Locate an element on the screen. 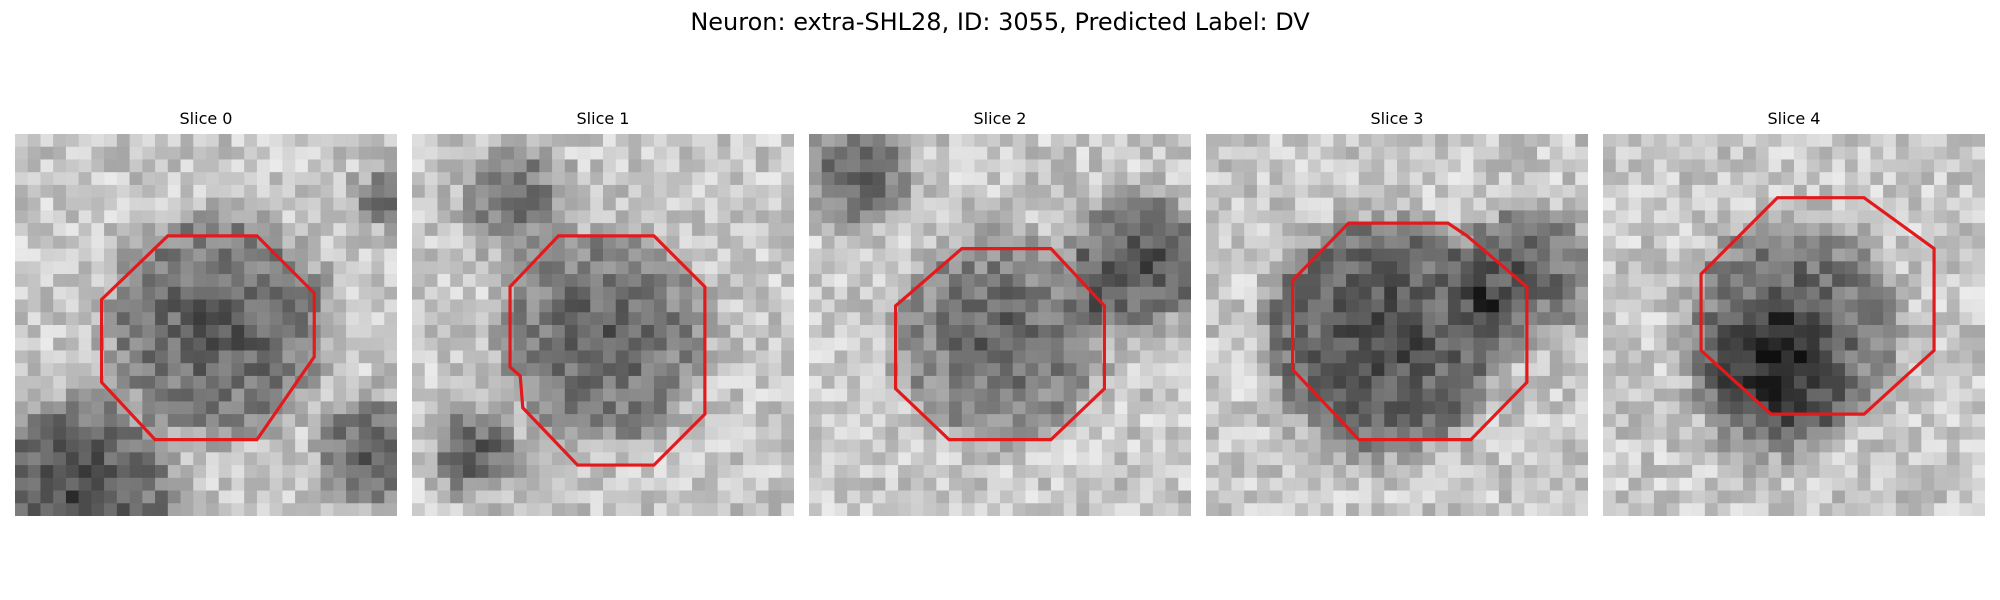  slice-title: Slice 1 is located at coordinates (603, 118).